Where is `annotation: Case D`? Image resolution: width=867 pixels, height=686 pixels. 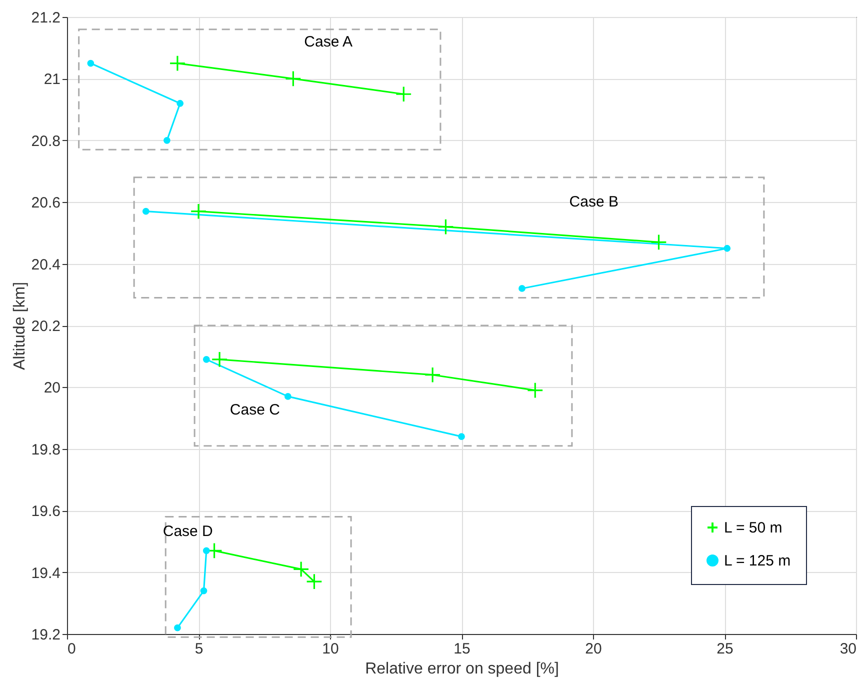
annotation: Case D is located at coordinates (188, 531).